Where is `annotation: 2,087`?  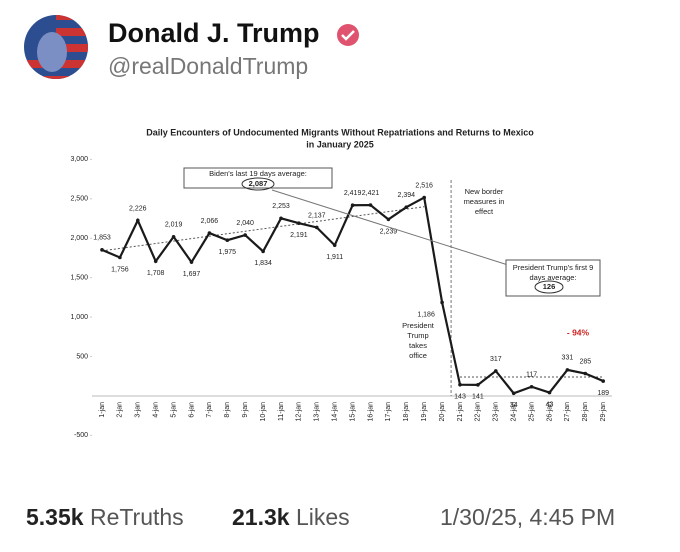 annotation: 2,087 is located at coordinates (258, 183).